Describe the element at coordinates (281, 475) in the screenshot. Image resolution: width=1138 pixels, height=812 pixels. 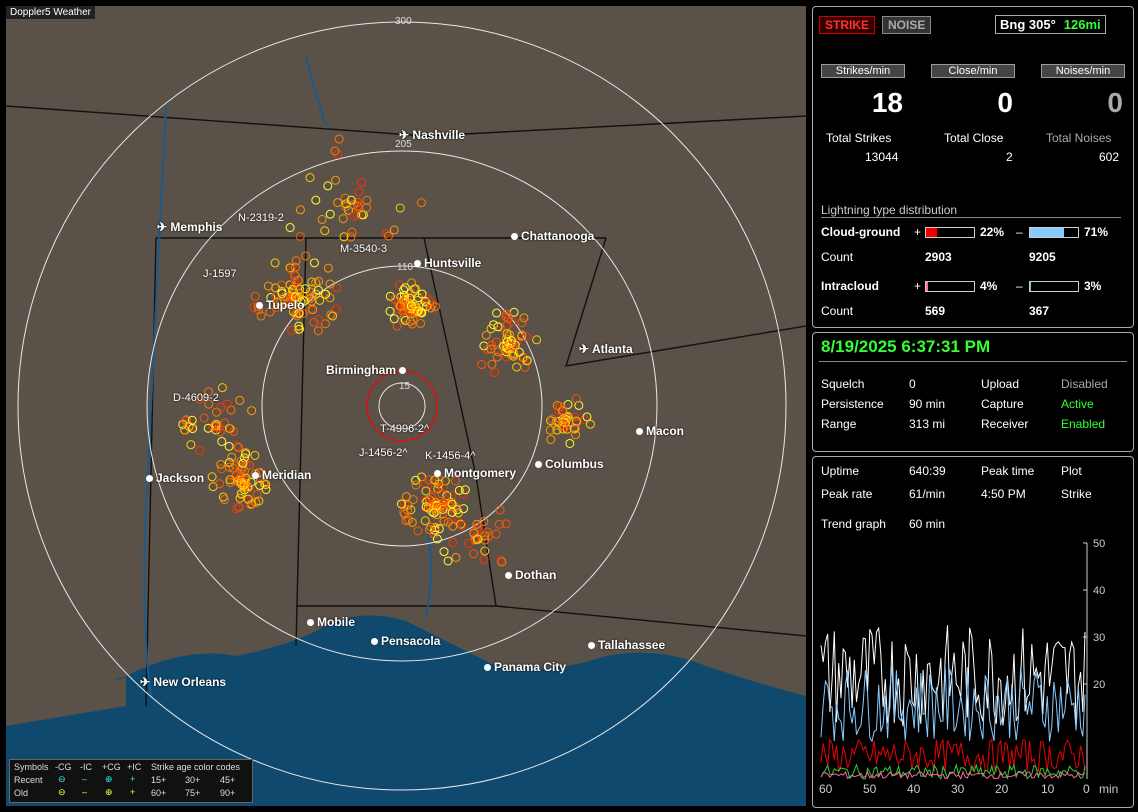
I see `city-meridian: Meridian` at that location.